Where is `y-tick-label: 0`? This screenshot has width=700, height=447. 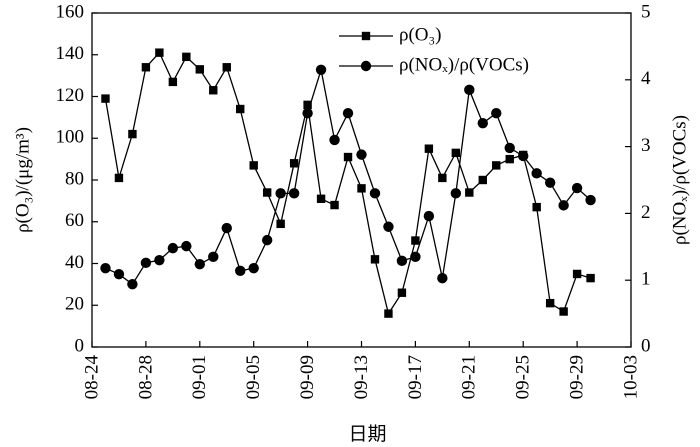 y-tick-label: 0 is located at coordinates (80, 345).